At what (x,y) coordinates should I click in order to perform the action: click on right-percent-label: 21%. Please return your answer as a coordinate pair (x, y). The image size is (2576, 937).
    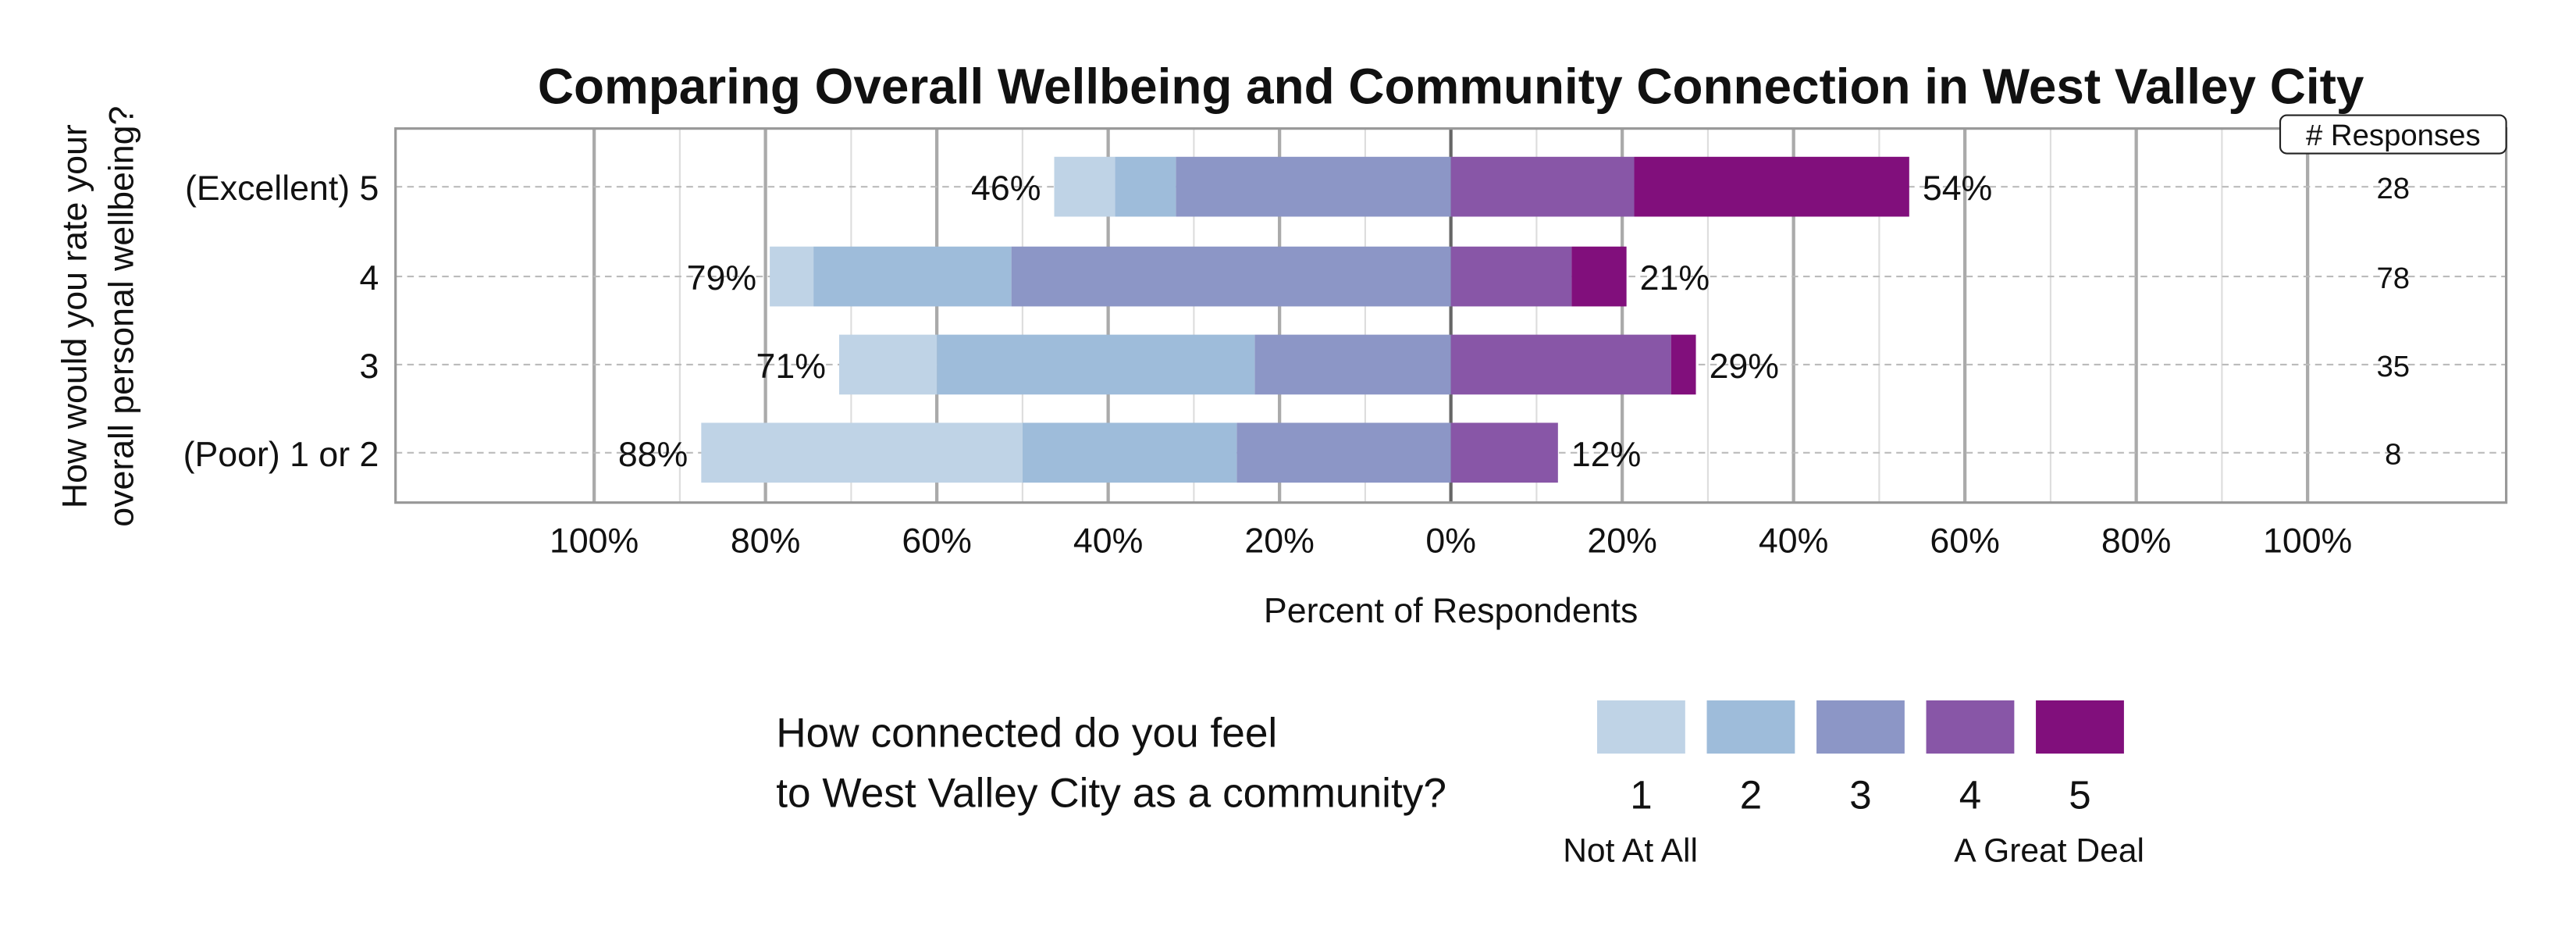
    Looking at the image, I should click on (1675, 278).